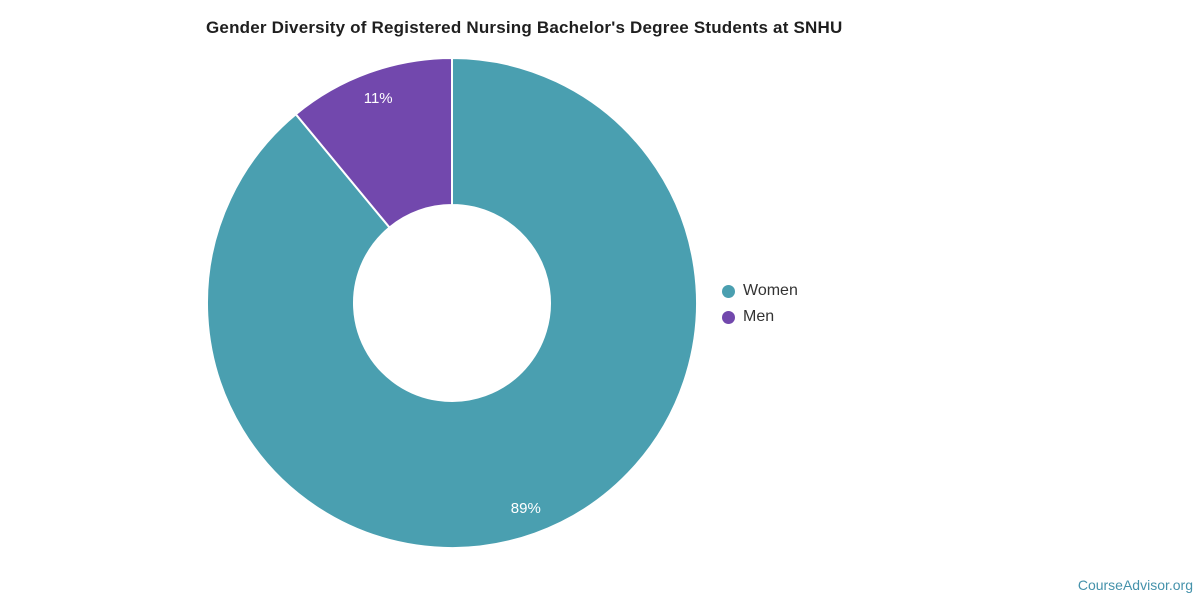  I want to click on legend-label-women: Women, so click(770, 290).